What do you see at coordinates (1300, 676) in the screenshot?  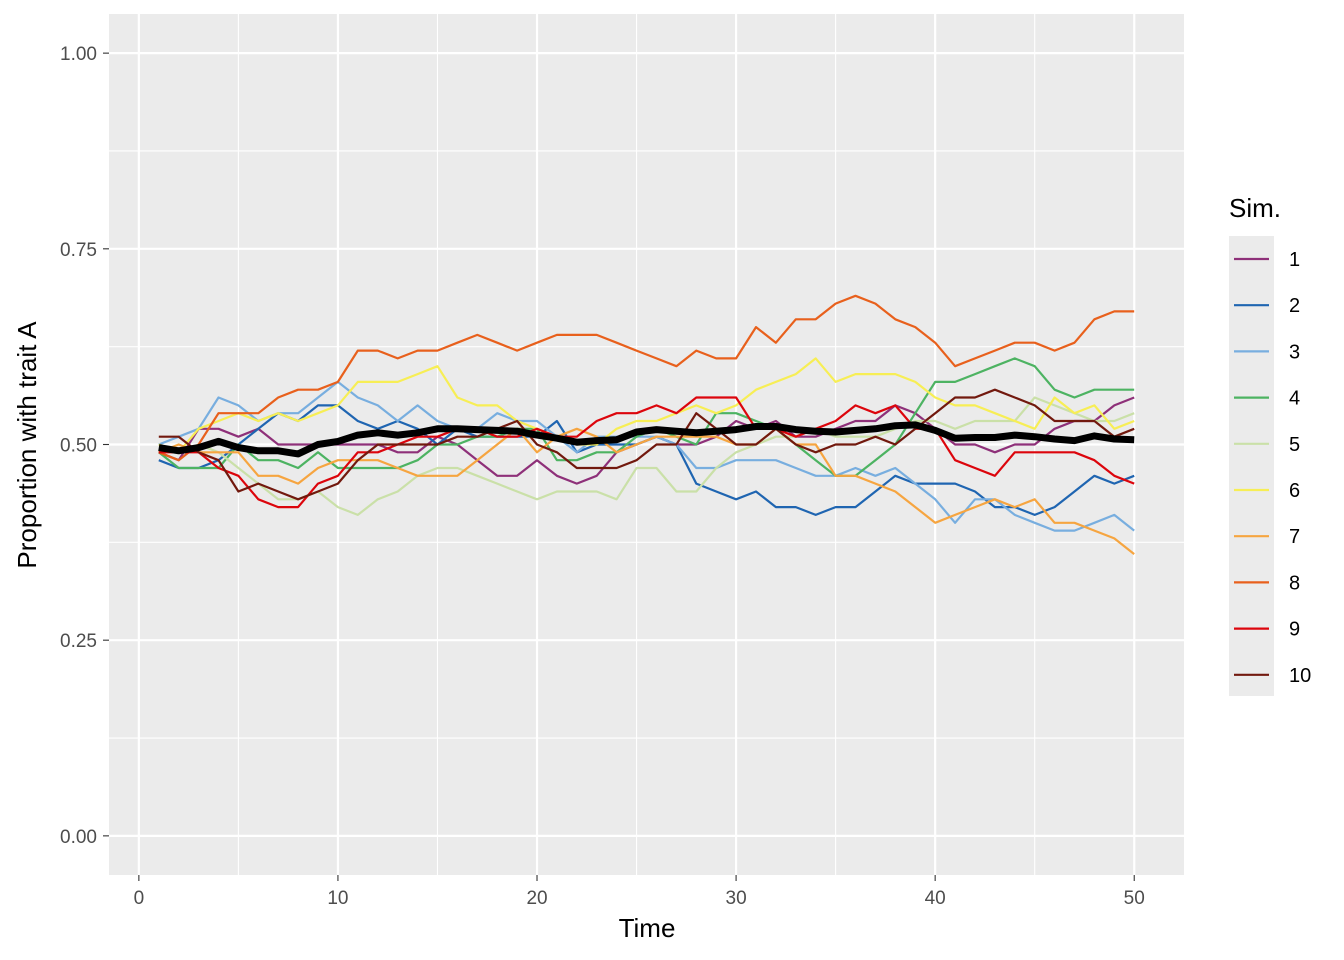 I see `legend-label-10: 10` at bounding box center [1300, 676].